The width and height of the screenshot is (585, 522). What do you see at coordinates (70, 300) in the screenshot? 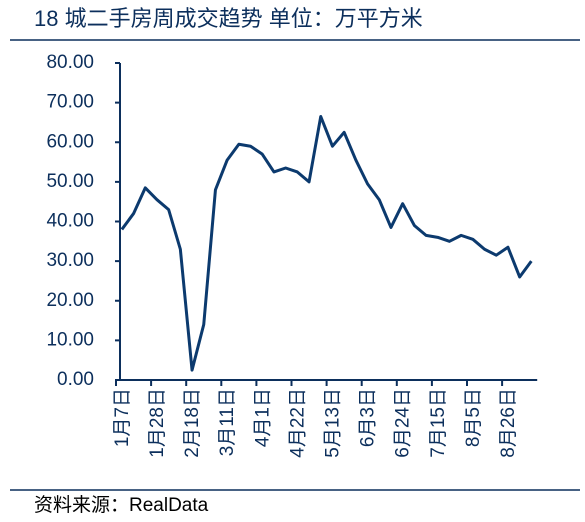
I see `y-tick-label: 20.00` at bounding box center [70, 300].